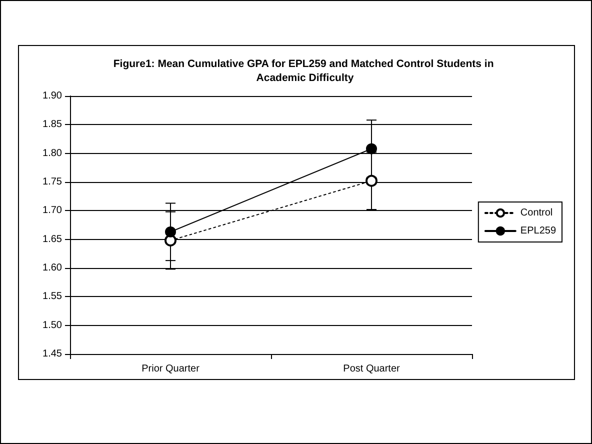  I want to click on y-tick-label: 1.90, so click(52, 96).